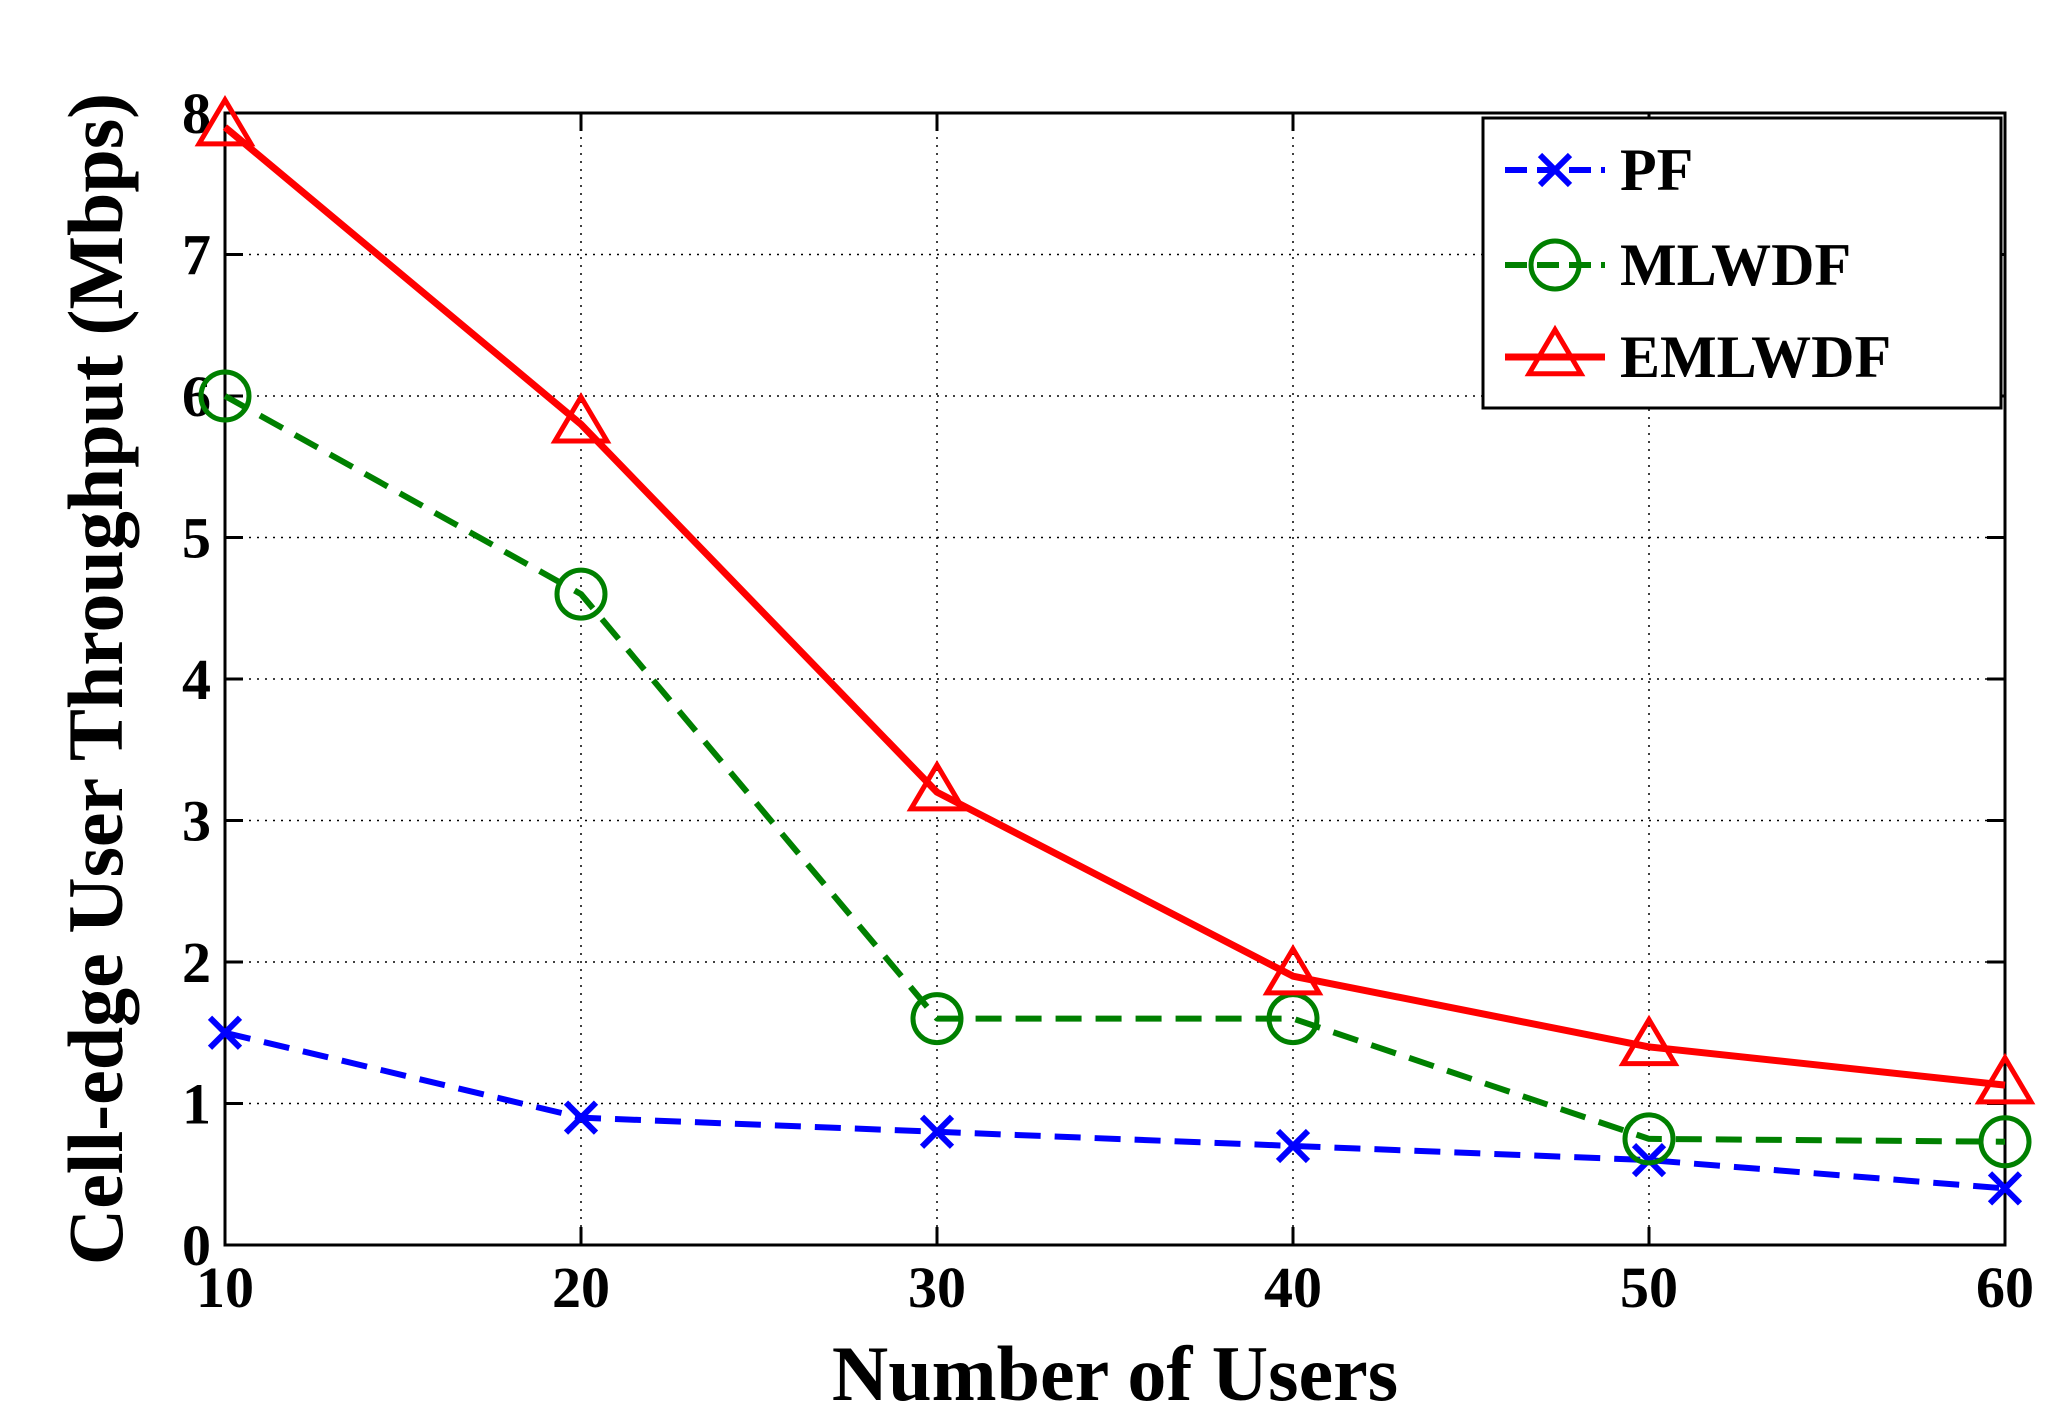  What do you see at coordinates (1599, 170) in the screenshot?
I see `legend-entry-pf: PF` at bounding box center [1599, 170].